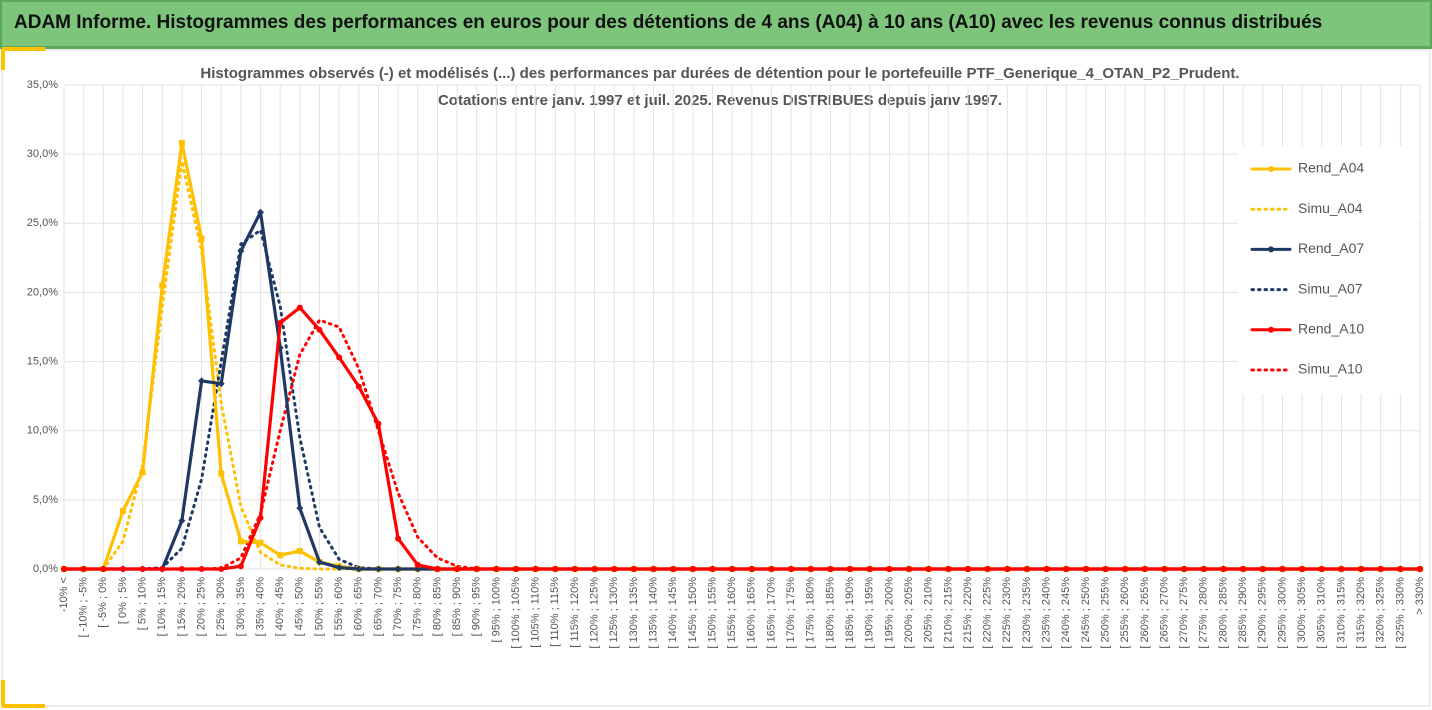 The image size is (1432, 710). I want to click on legend-marker, so click(1271, 169).